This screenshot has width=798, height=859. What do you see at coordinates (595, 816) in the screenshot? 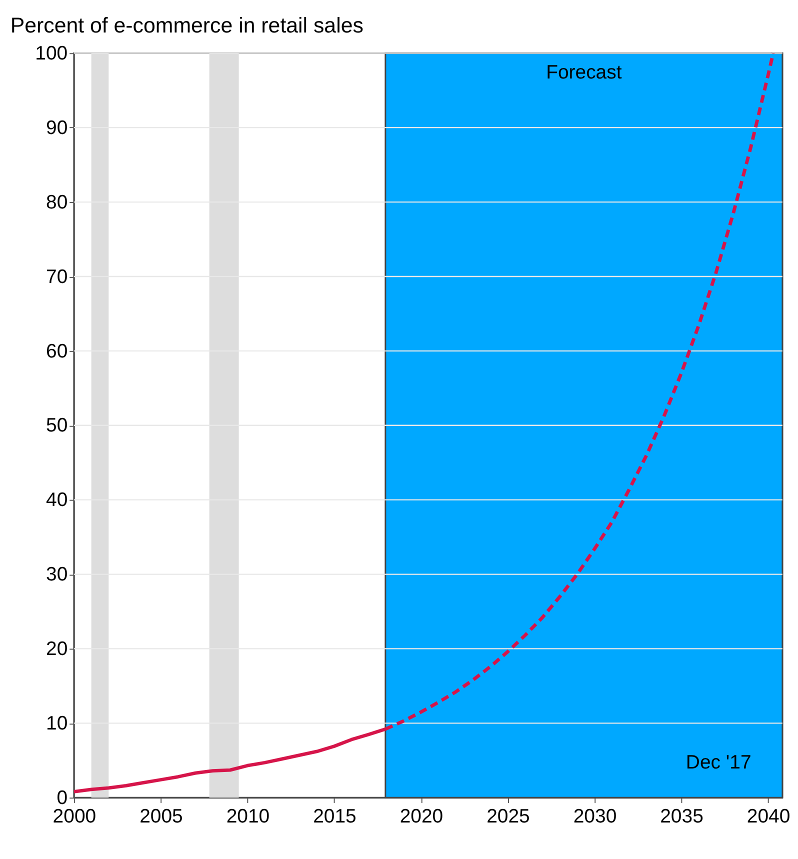
I see `x-tick-label: 2030` at bounding box center [595, 816].